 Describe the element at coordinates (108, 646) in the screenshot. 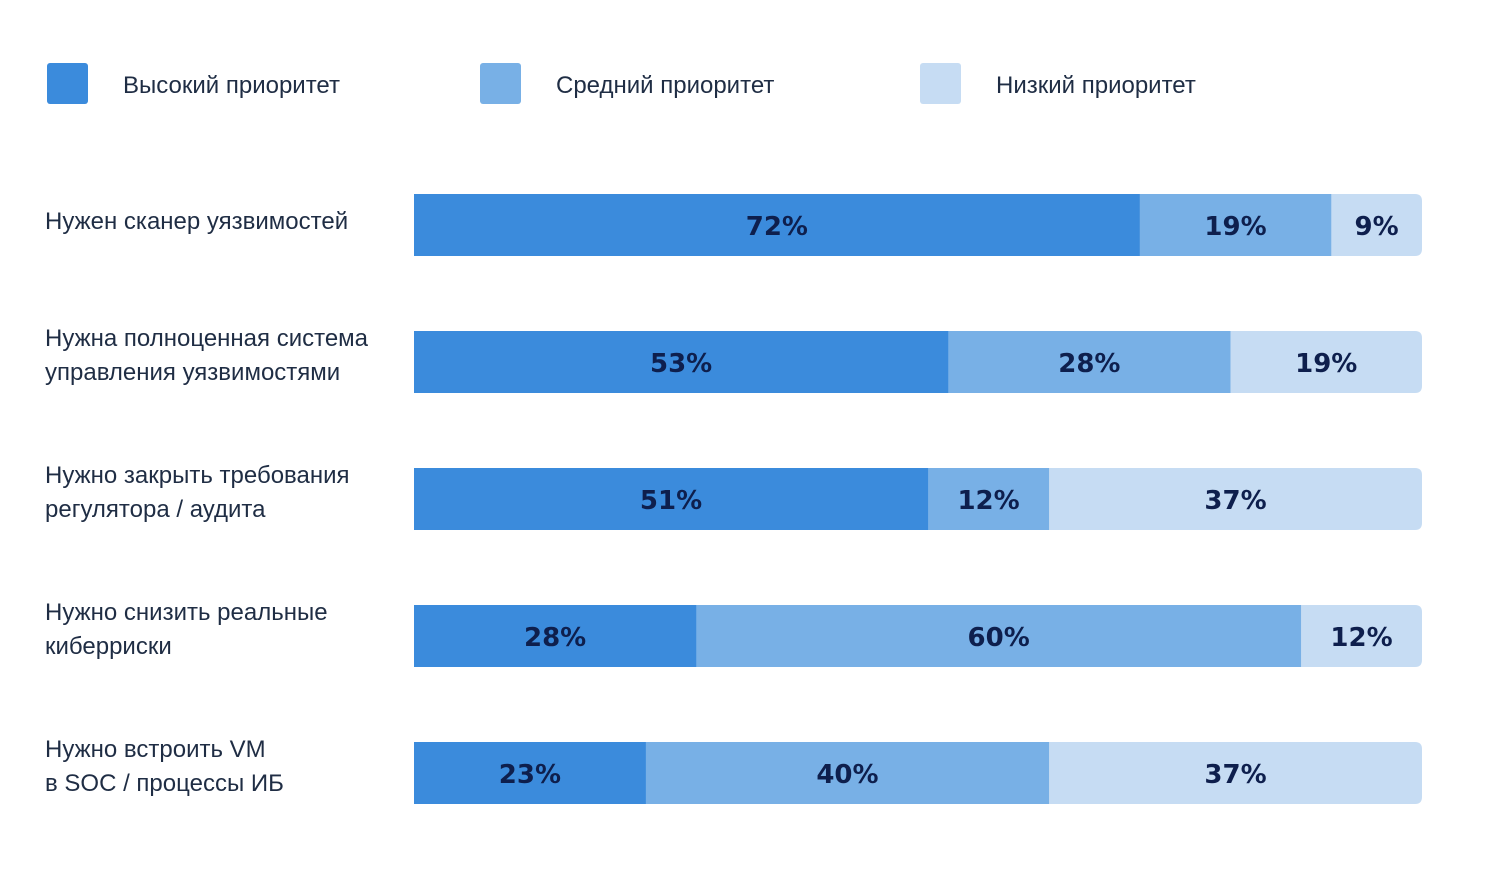

I see `category-label-line: киберриски` at that location.